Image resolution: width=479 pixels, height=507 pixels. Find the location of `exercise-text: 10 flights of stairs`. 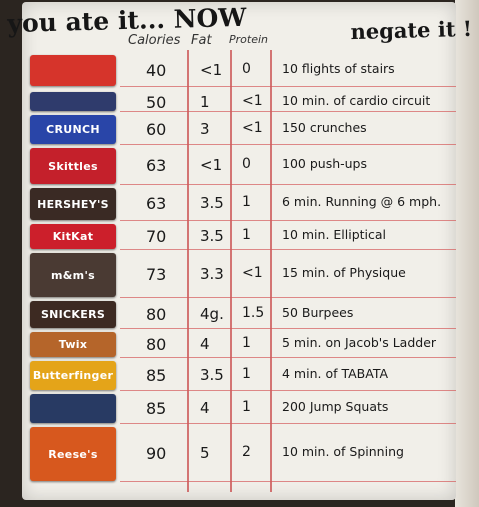

exercise-text: 10 flights of stairs is located at coordinates (338, 68).